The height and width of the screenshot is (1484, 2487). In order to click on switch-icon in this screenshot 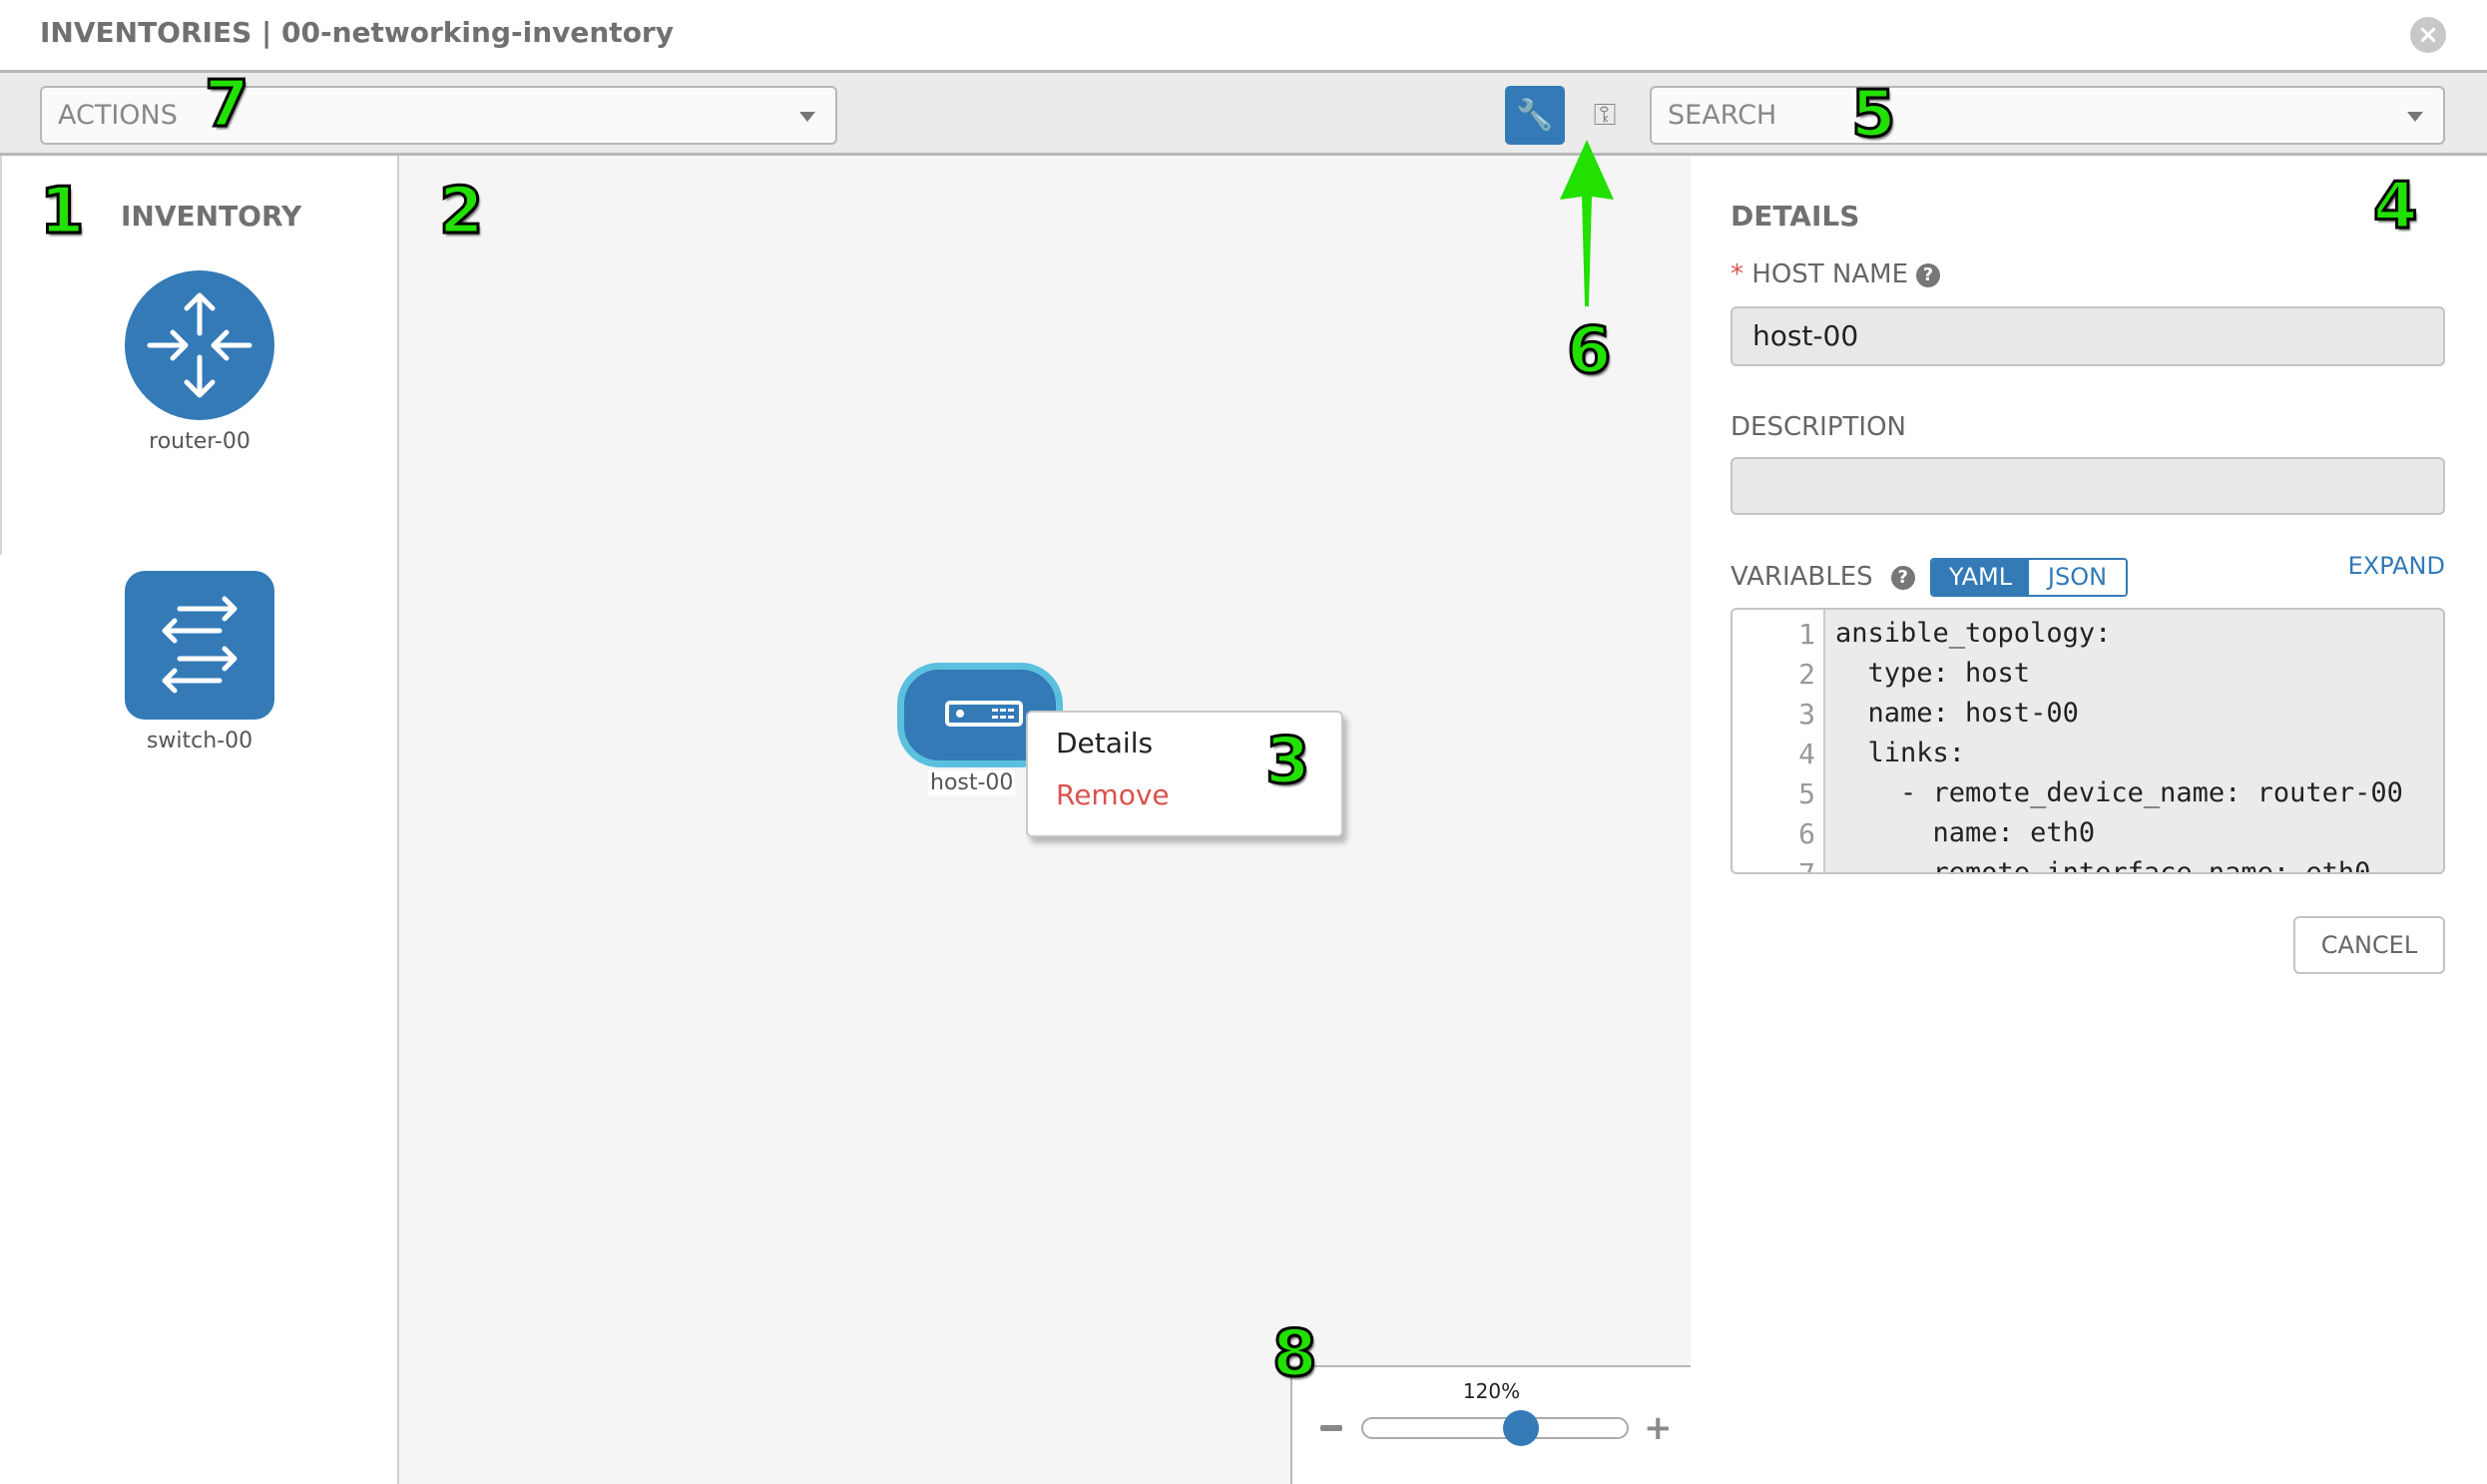, I will do `click(199, 645)`.